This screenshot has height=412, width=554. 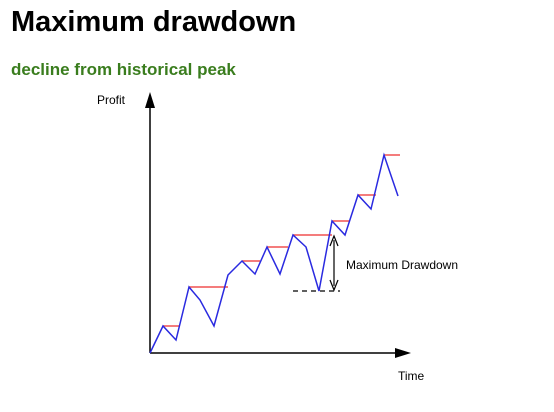 What do you see at coordinates (334, 240) in the screenshot?
I see `drawdown-arrowhead-top` at bounding box center [334, 240].